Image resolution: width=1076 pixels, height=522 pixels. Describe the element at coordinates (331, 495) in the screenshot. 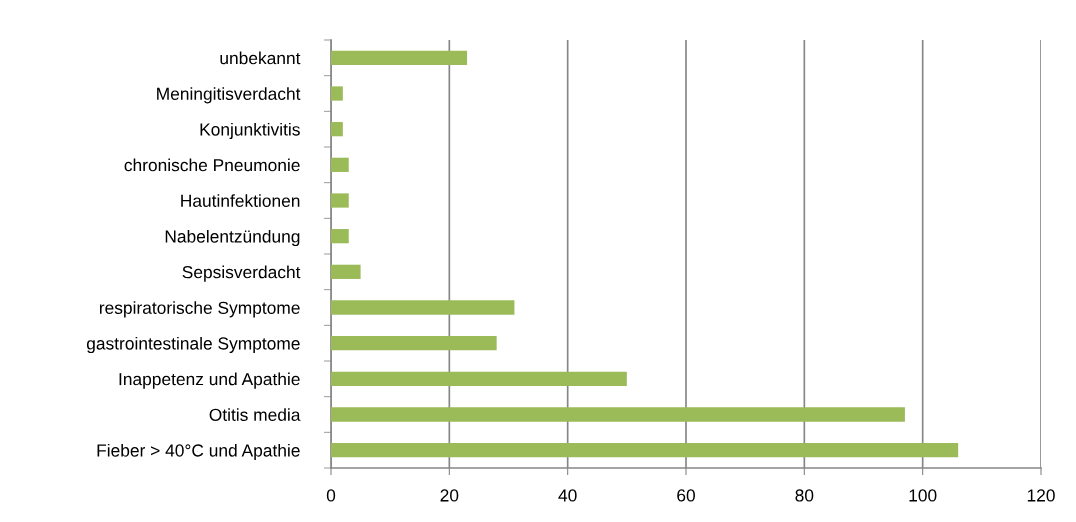

I see `x-tick-label: 0` at that location.